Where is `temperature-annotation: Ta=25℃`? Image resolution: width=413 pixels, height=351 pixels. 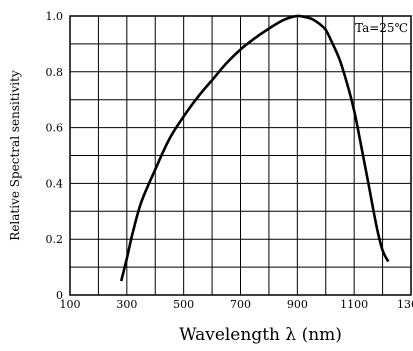
temperature-annotation: Ta=25℃ is located at coordinates (381, 28).